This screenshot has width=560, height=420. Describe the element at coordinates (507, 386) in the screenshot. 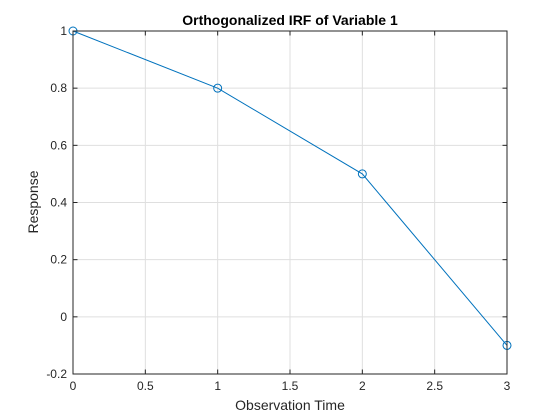

I see `x-tick-label: 3` at that location.